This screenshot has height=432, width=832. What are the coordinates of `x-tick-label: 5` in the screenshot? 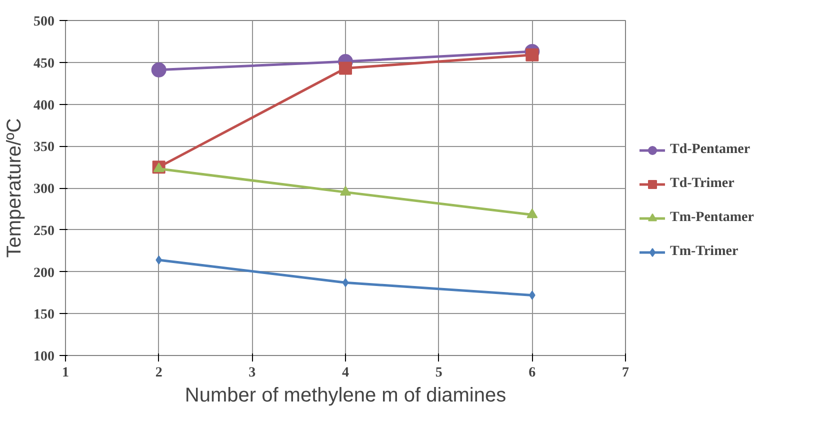 It's located at (438, 373).